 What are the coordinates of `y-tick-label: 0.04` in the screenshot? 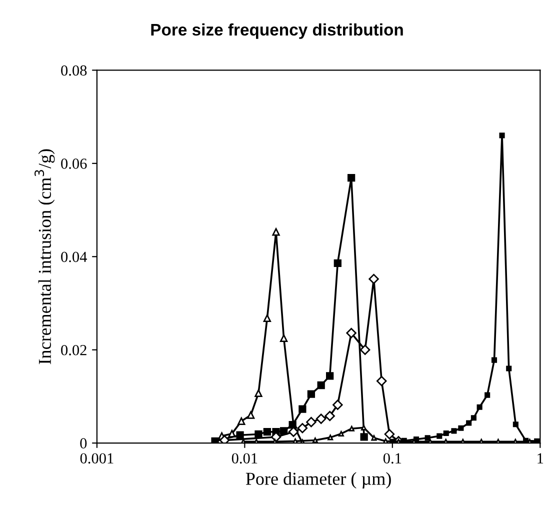 It's located at (74, 257).